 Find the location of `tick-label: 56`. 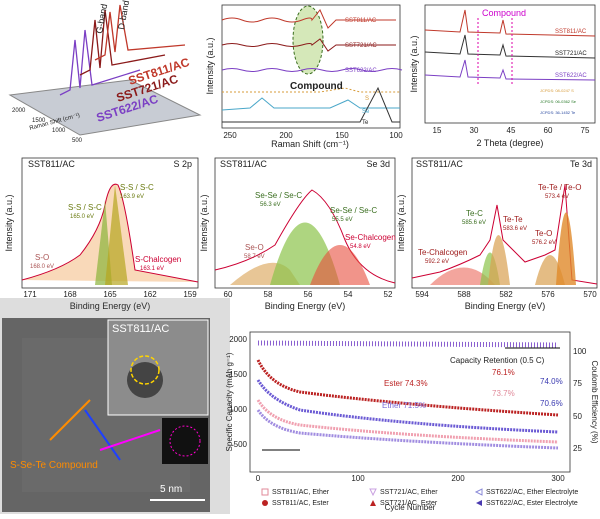

tick-label: 56 is located at coordinates (308, 294).